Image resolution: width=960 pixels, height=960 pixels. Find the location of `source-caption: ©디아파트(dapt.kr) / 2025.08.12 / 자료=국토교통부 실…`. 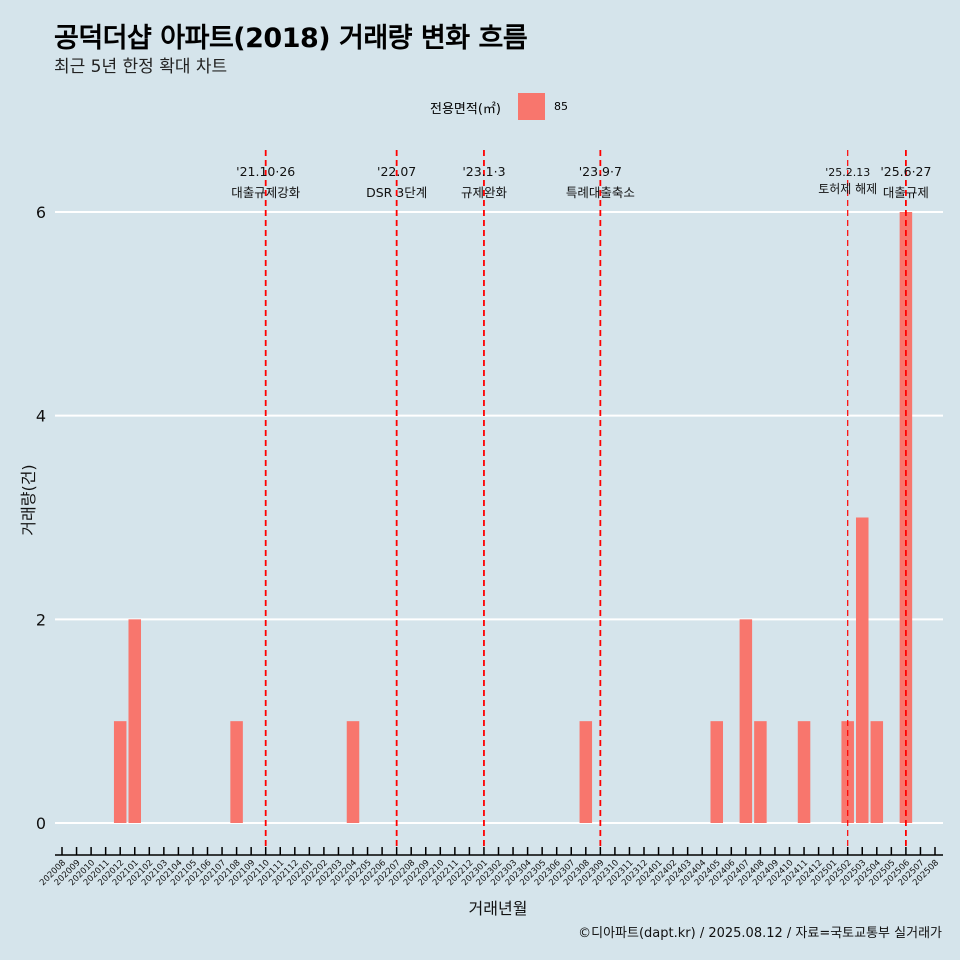

source-caption: ©디아파트(dapt.kr) / 2025.08.12 / 자료=국토교통부 실… is located at coordinates (760, 933).